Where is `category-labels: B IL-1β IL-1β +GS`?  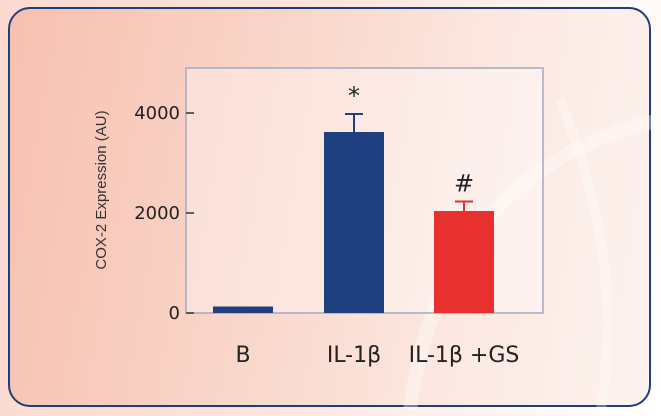
category-labels: B IL-1β IL-1β +GS is located at coordinates (377, 355).